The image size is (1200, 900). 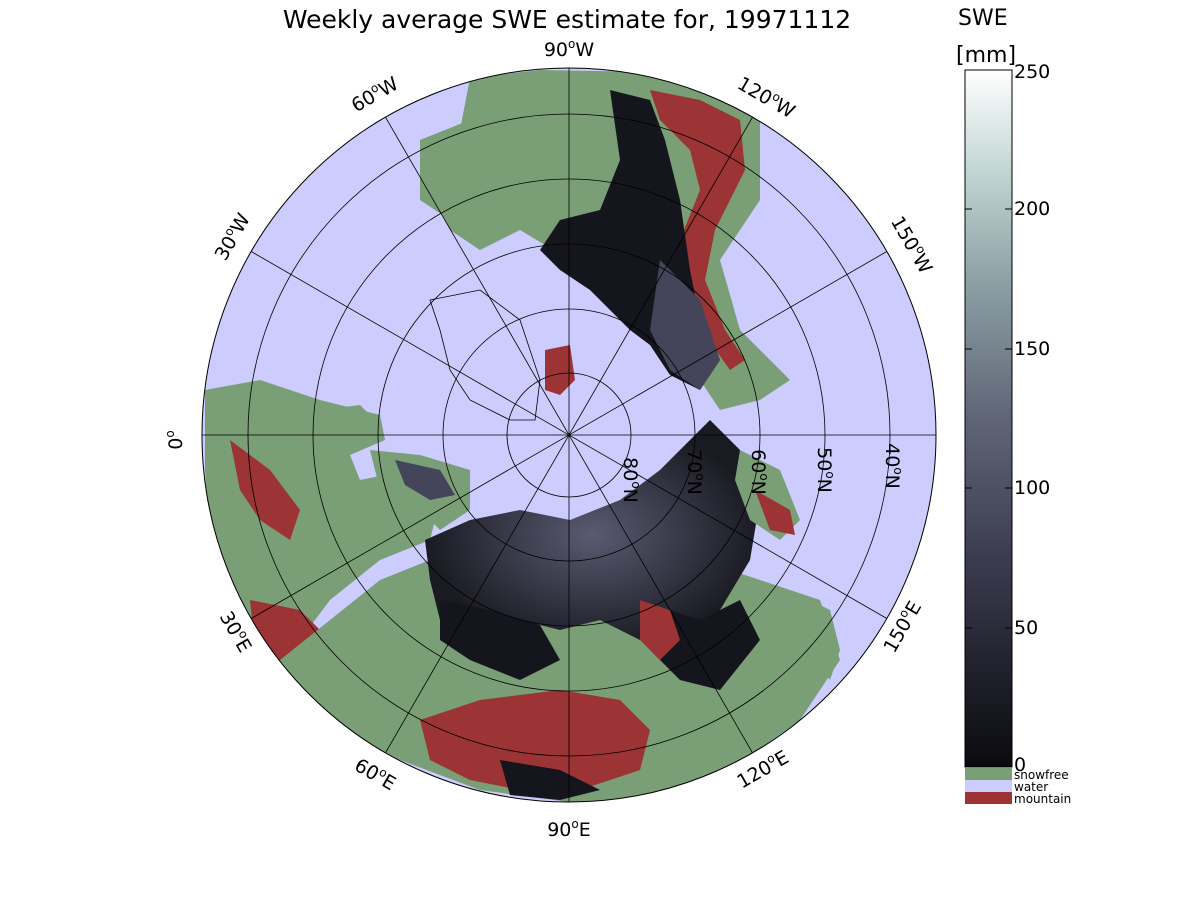 I want to click on snow-siberia, so click(x=592, y=535).